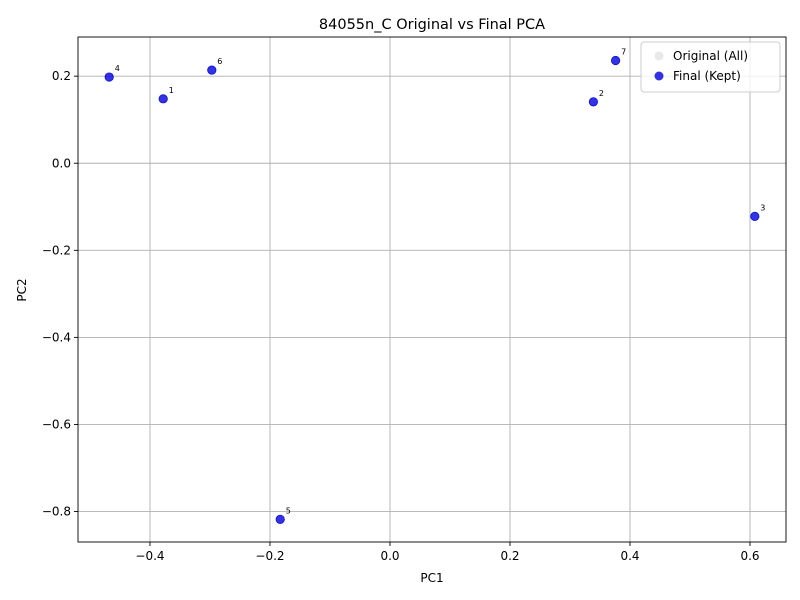  What do you see at coordinates (629, 556) in the screenshot?
I see `x-tick-label: 0.4` at bounding box center [629, 556].